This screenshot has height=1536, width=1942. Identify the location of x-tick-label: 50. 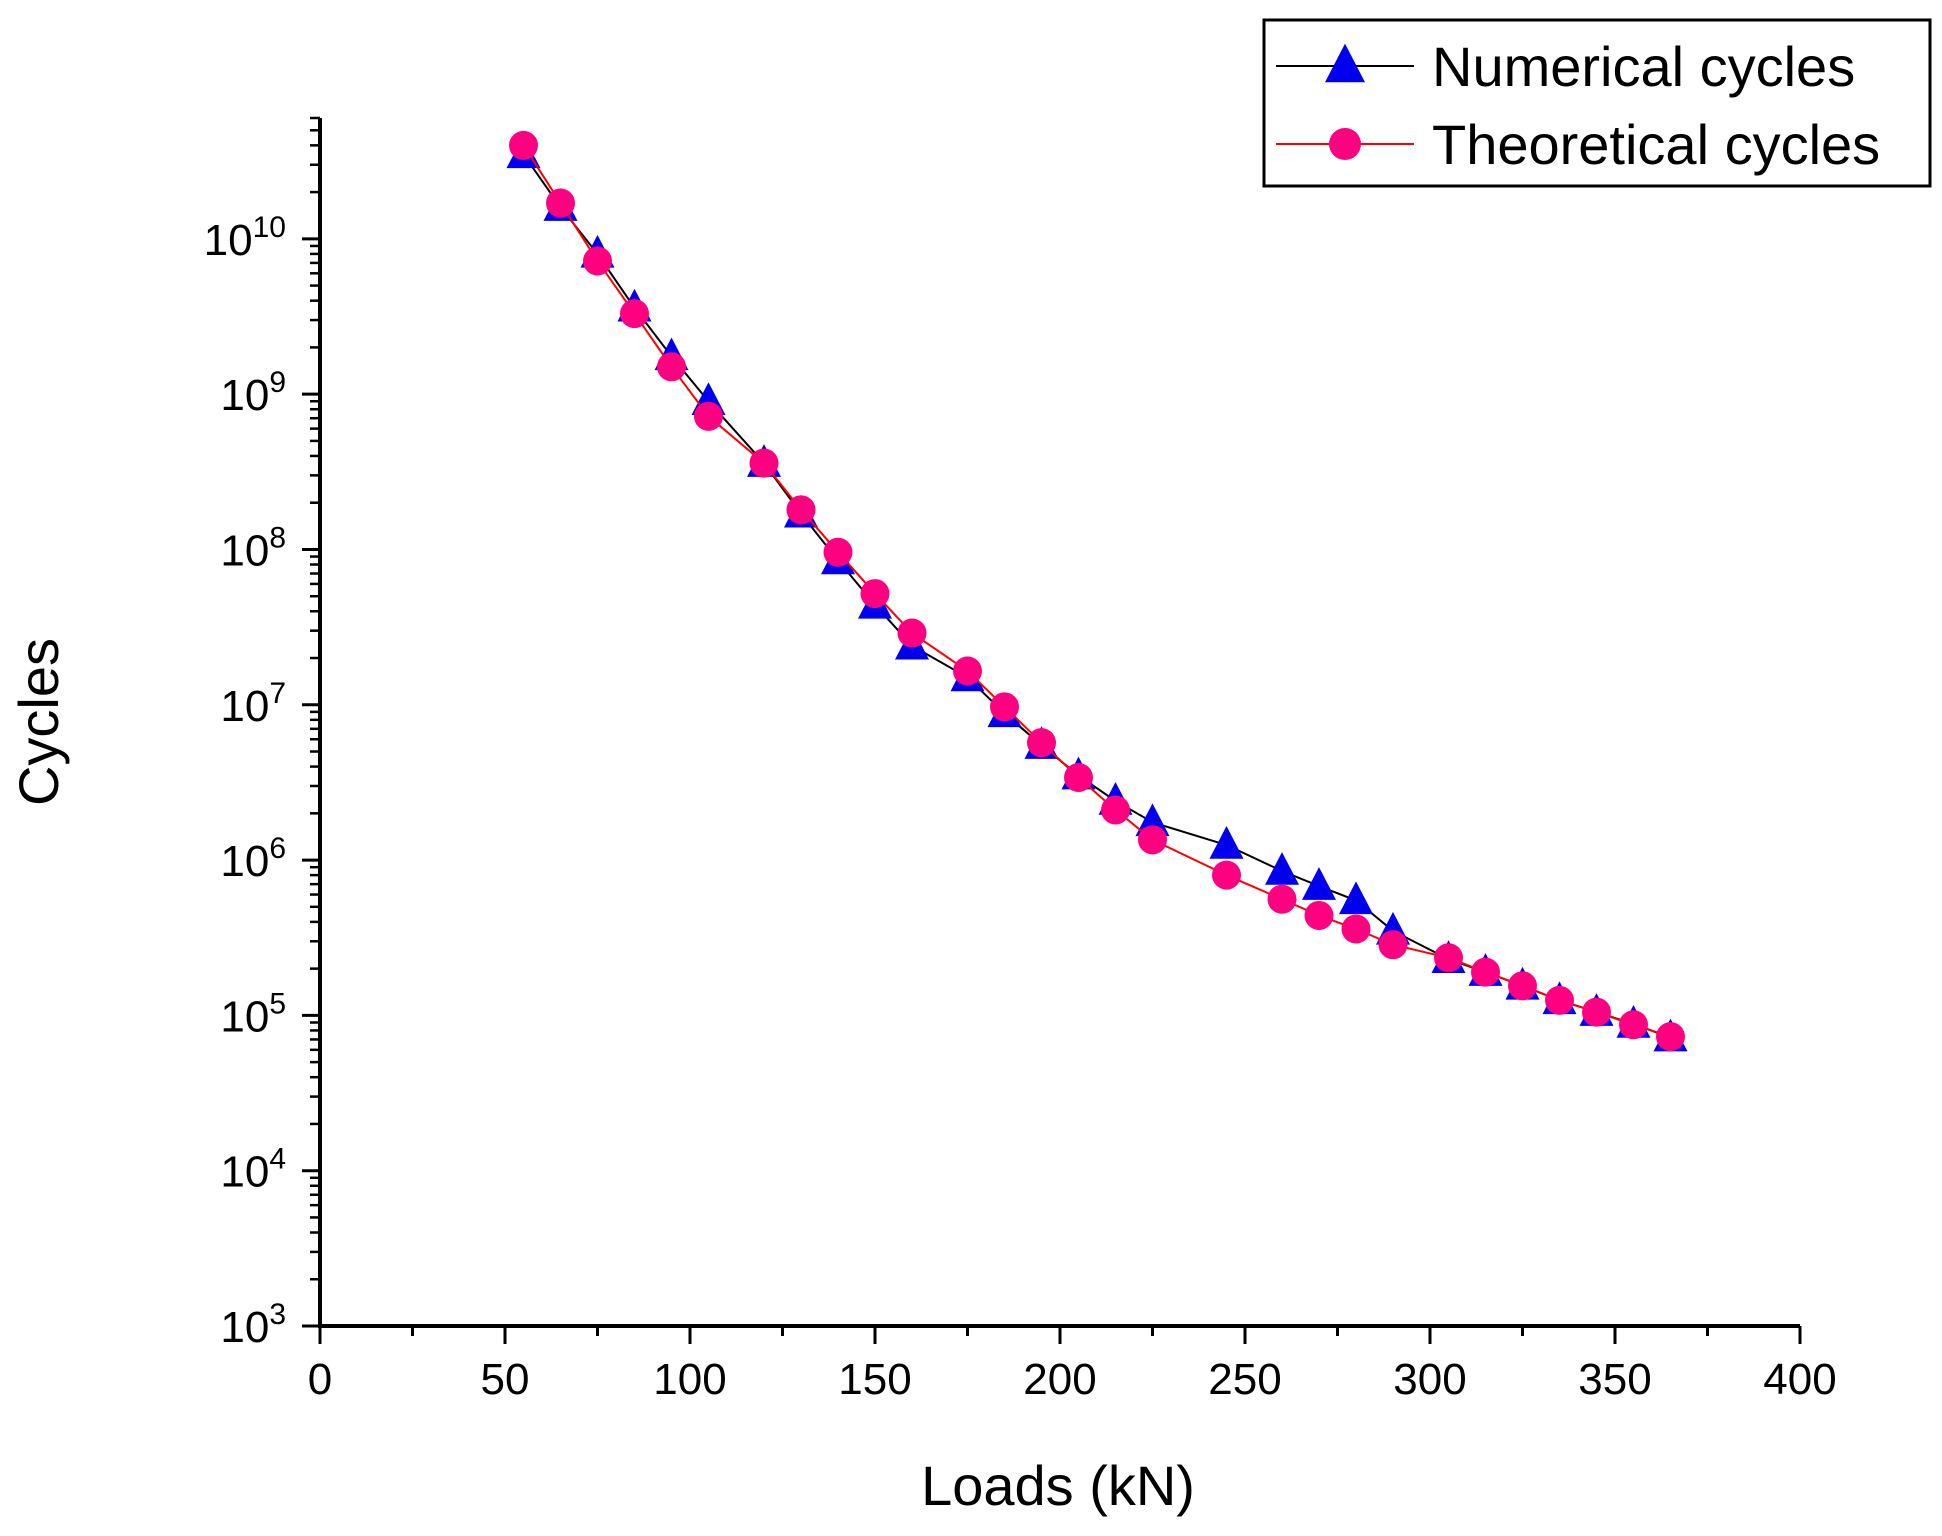
(505, 1379).